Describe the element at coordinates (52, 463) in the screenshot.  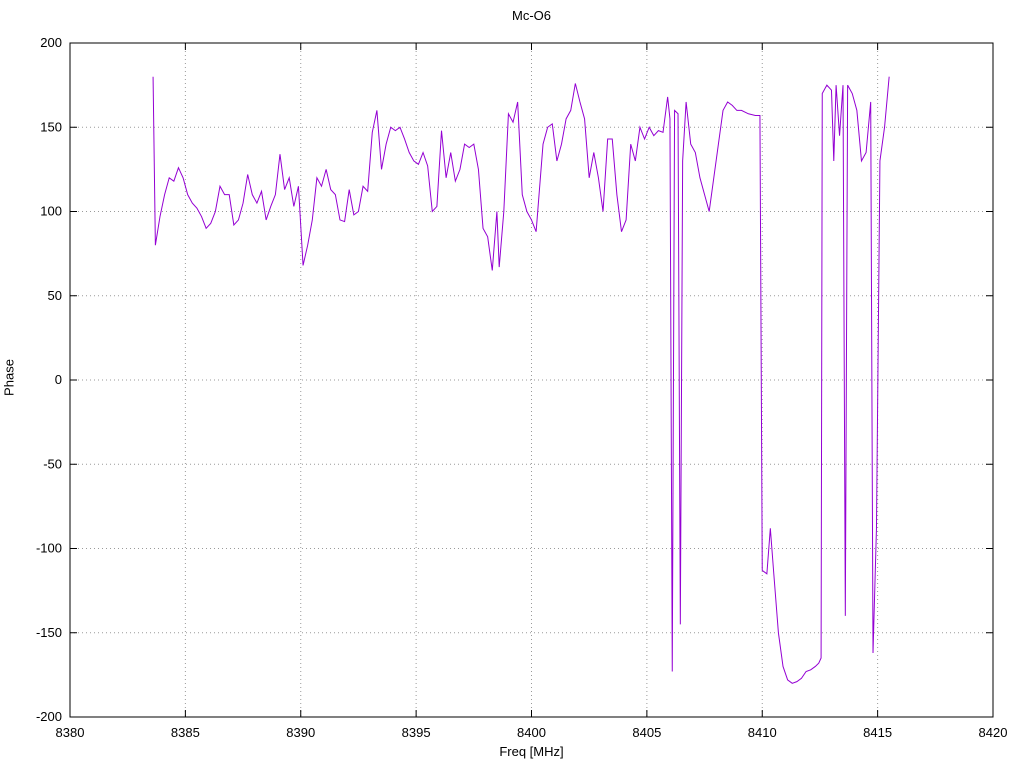
I see `y-tick-label: -50` at that location.